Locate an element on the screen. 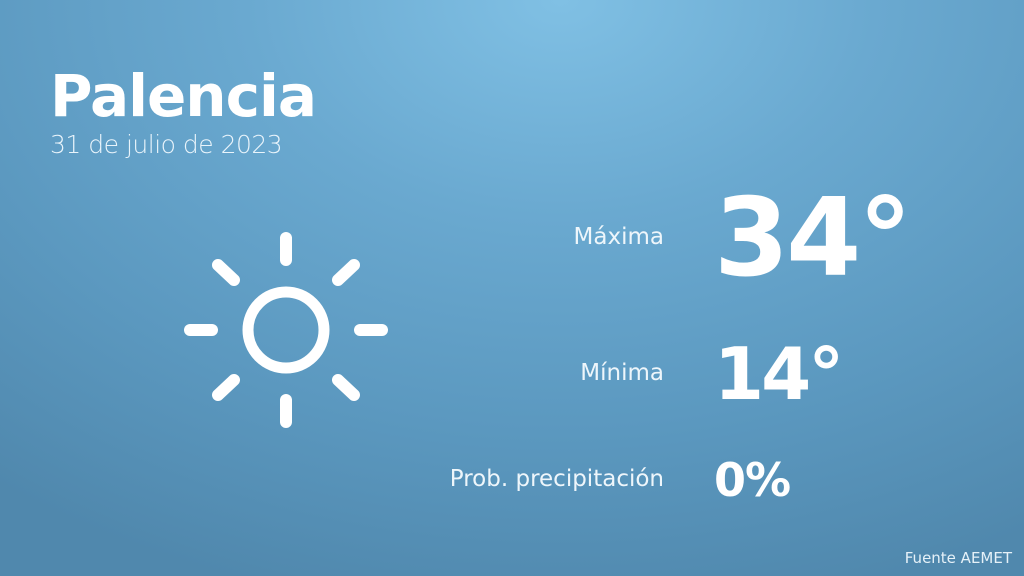  source-credit: Fuente AEMET is located at coordinates (958, 558).